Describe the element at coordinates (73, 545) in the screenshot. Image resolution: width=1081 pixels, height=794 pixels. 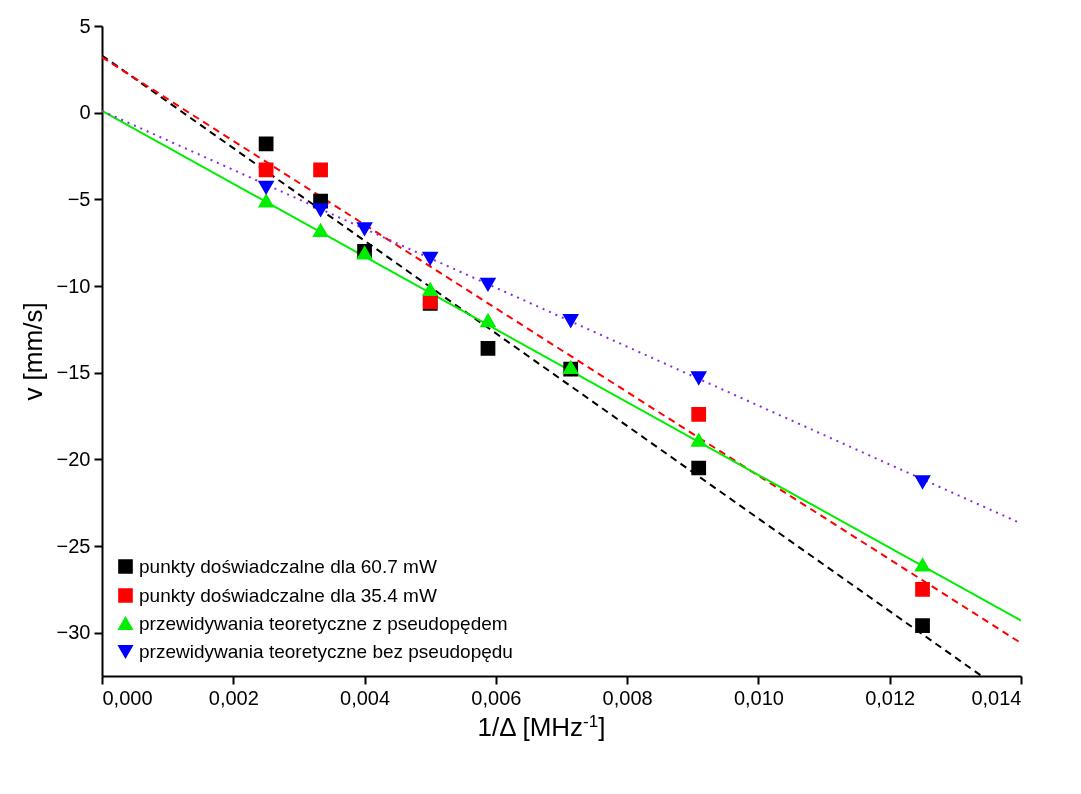
I see `y-tick-label: −25` at that location.